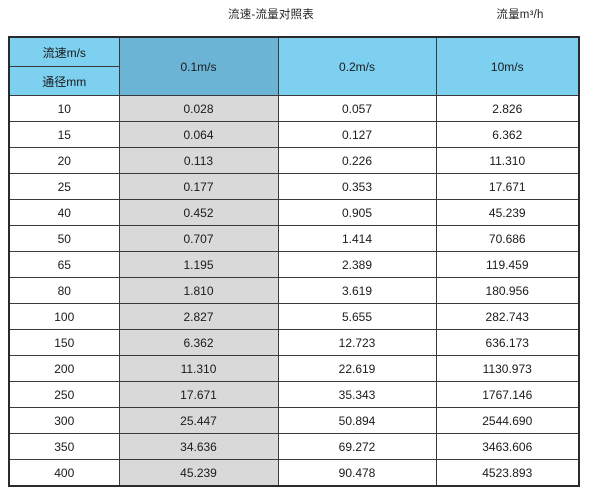 Image resolution: width=600 pixels, height=487 pixels. What do you see at coordinates (507, 264) in the screenshot?
I see `cell-flow-10: 119.459` at bounding box center [507, 264].